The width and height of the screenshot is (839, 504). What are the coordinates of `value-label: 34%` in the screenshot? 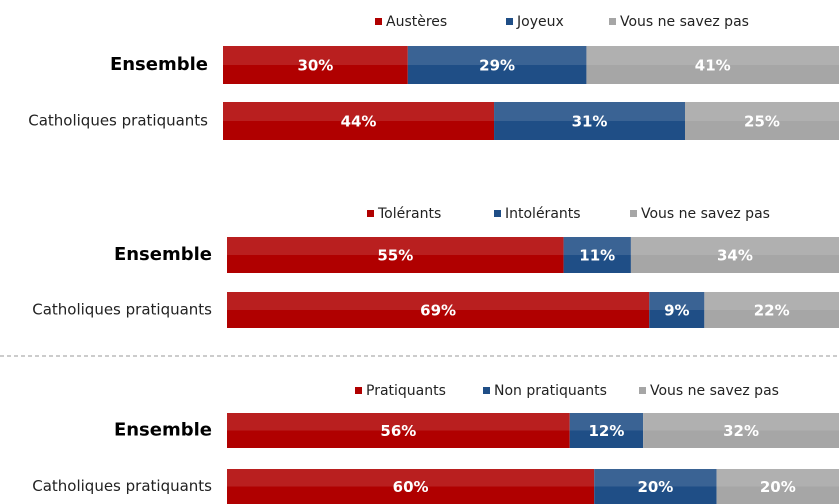 It's located at (735, 256).